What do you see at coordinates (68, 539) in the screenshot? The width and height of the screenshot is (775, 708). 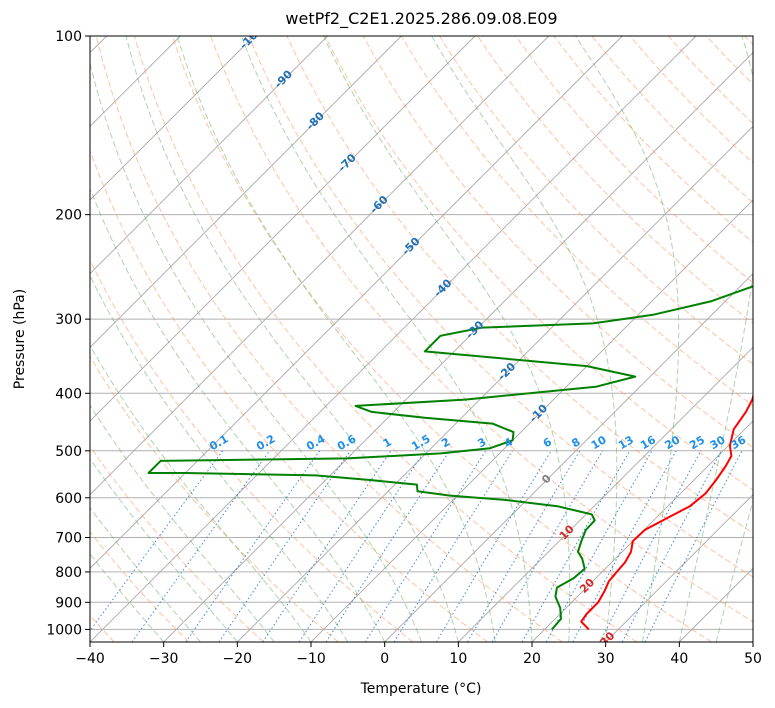 I see `y-tick-label: 700` at bounding box center [68, 539].